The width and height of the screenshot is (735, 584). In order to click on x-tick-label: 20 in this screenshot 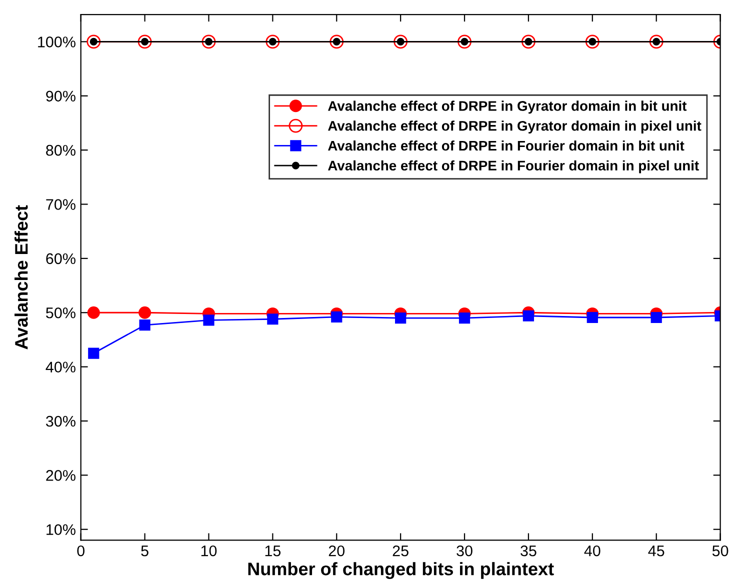, I will do `click(336, 550)`.